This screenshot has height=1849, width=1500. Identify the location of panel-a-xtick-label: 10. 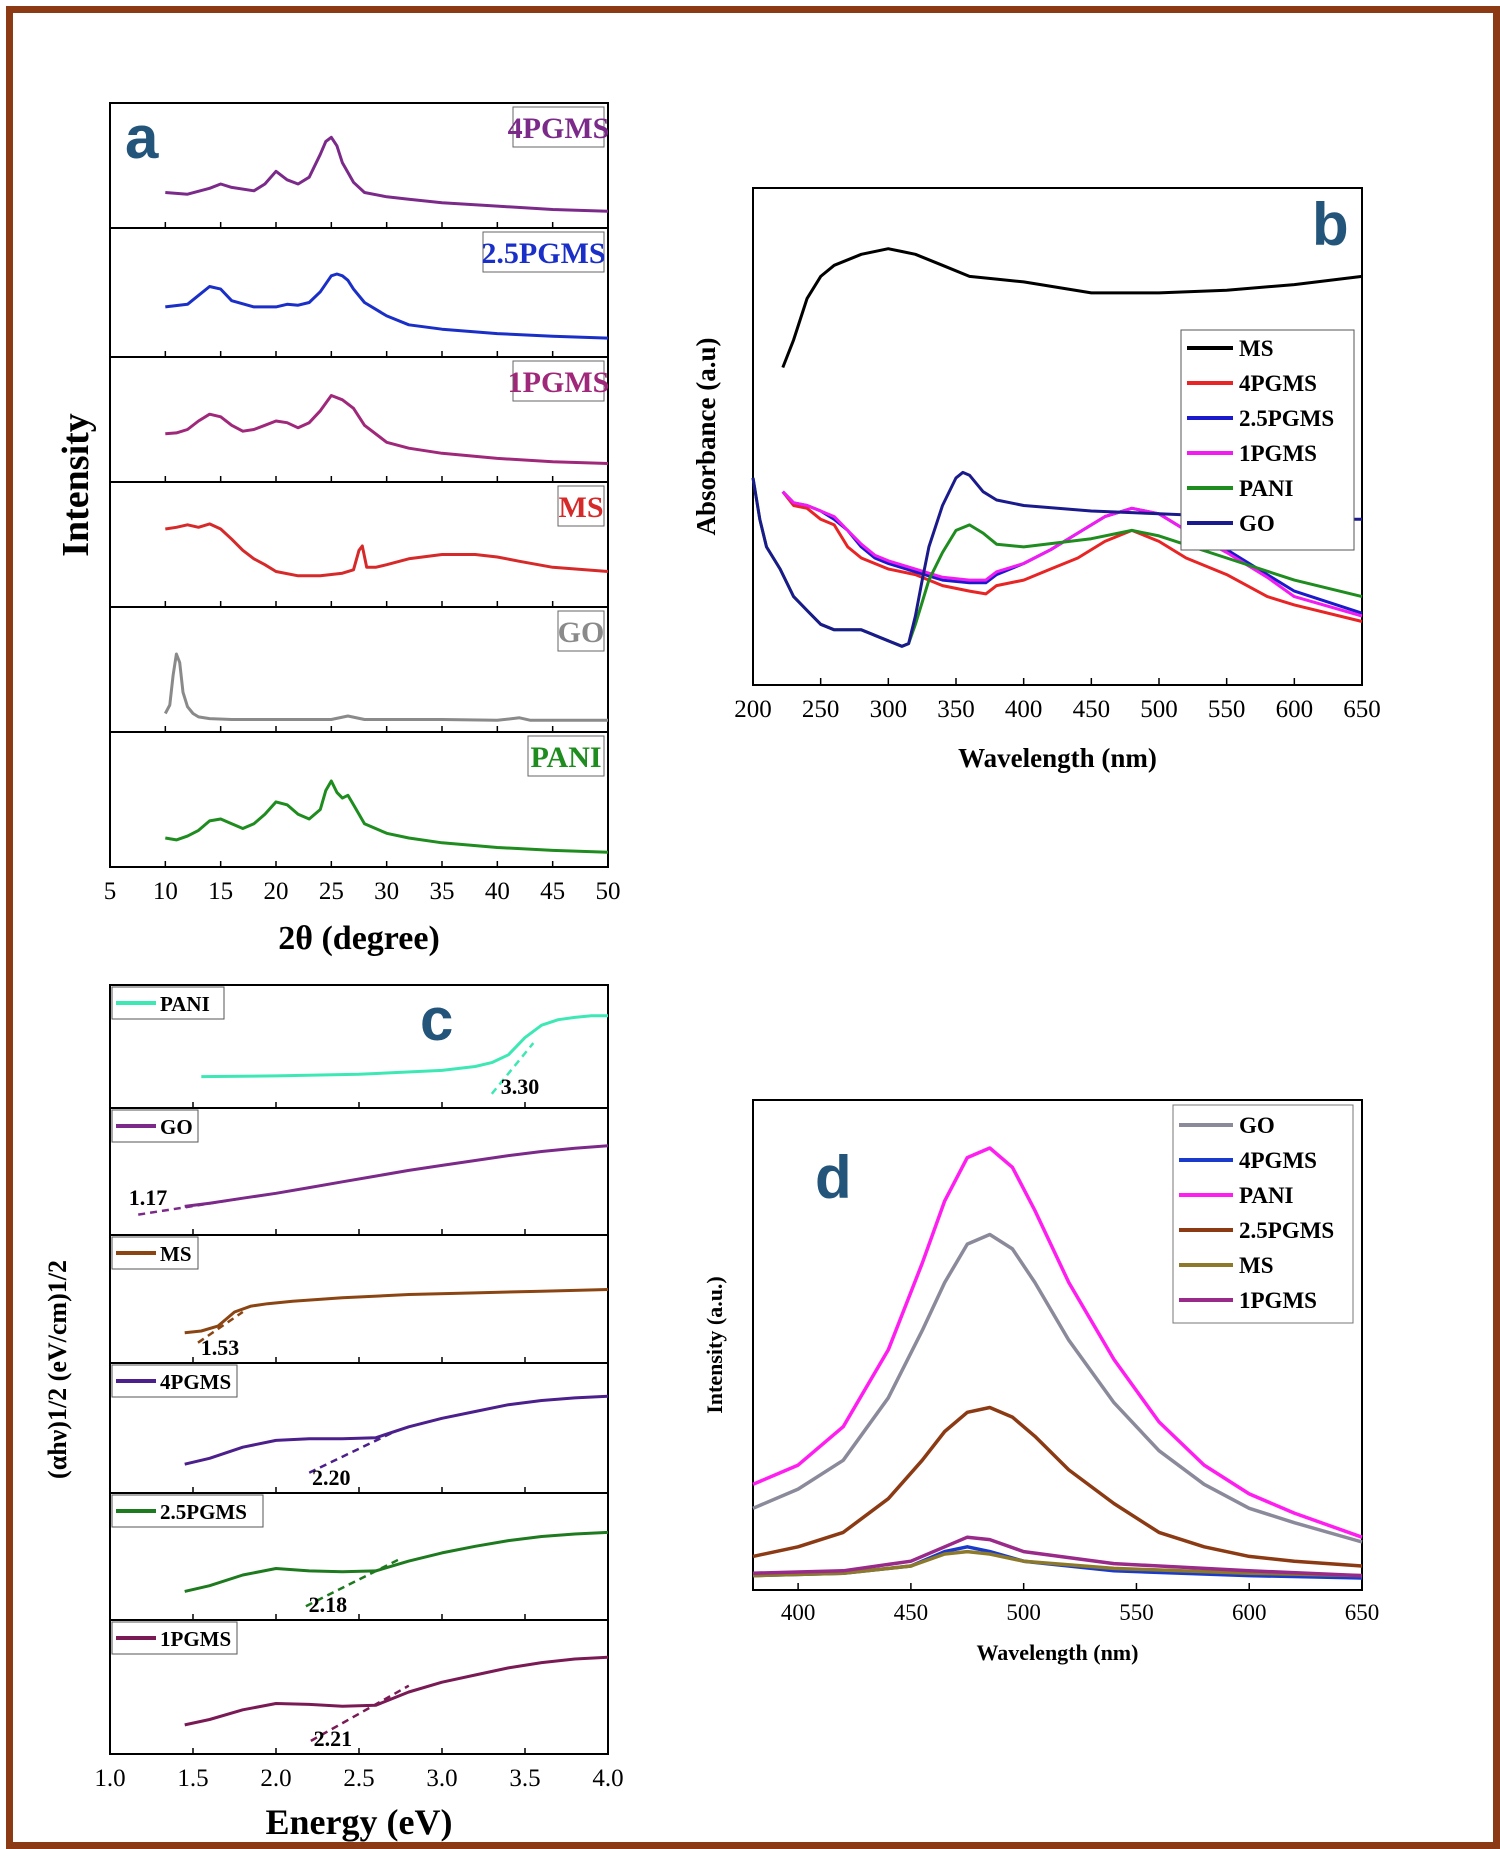
(165, 891).